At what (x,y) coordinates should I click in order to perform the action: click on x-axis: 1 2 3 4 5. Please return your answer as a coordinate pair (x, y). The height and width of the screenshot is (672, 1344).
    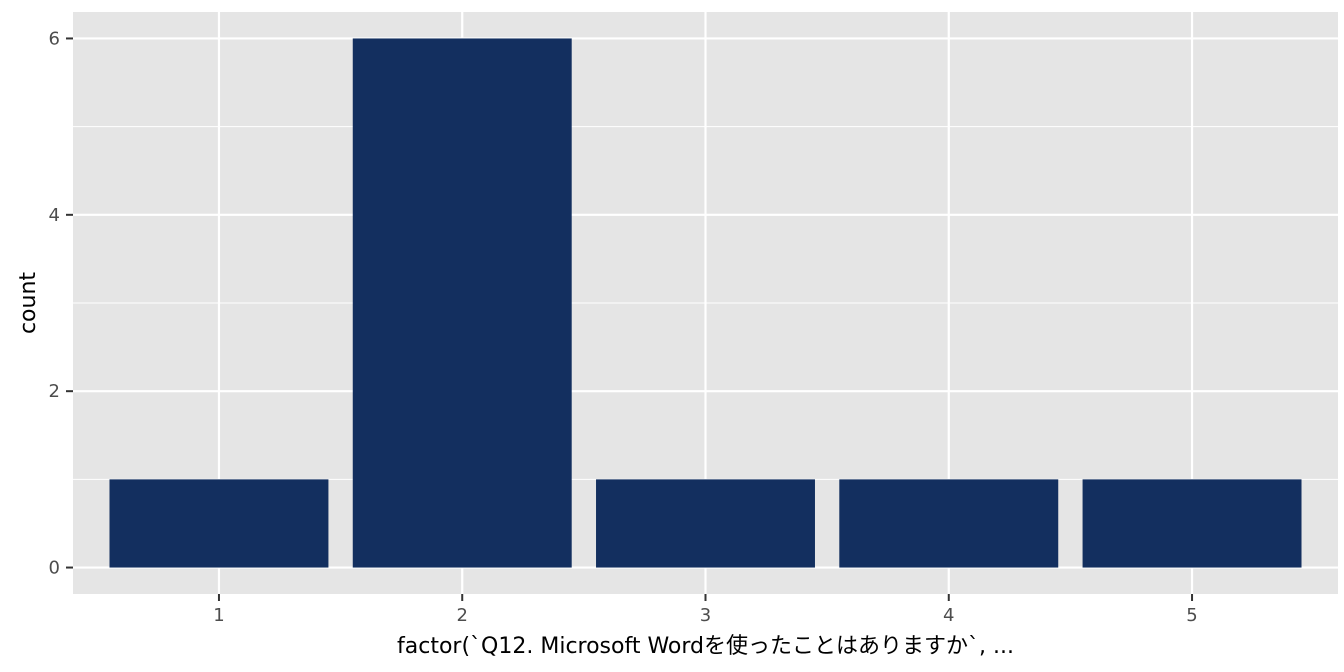
    Looking at the image, I should click on (705, 610).